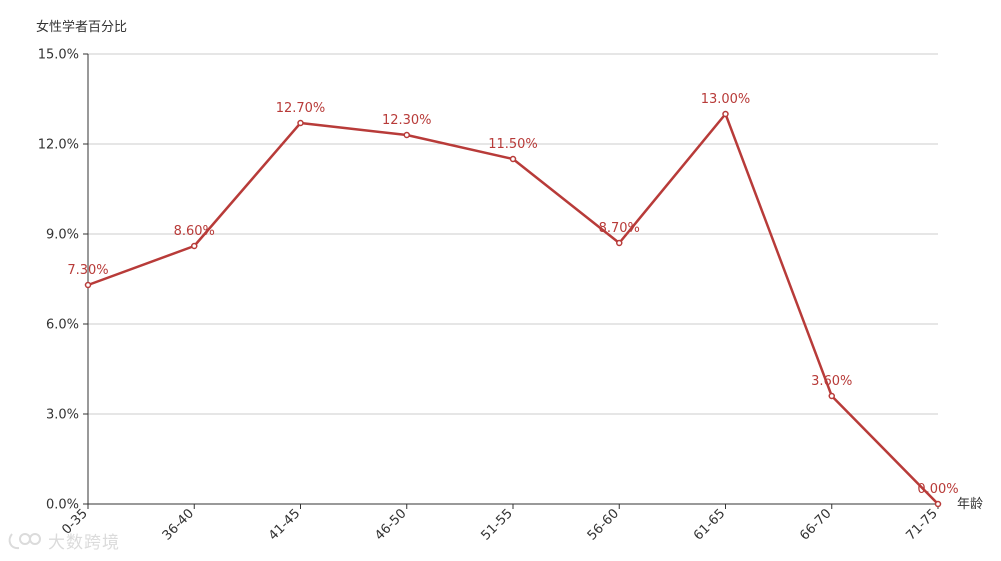  What do you see at coordinates (58, 280) in the screenshot?
I see `y-tick-labels: 0.0% 3.0% 6.0% 9.0% 12.0% 15.0%` at bounding box center [58, 280].